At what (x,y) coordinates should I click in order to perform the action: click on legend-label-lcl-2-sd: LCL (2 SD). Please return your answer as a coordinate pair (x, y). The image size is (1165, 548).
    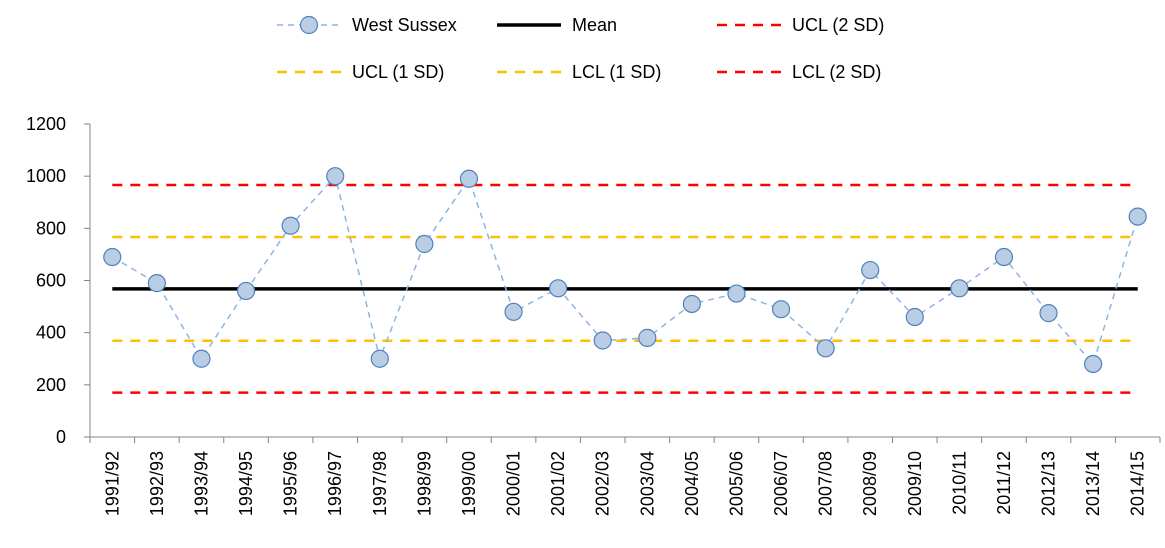
    Looking at the image, I should click on (836, 72).